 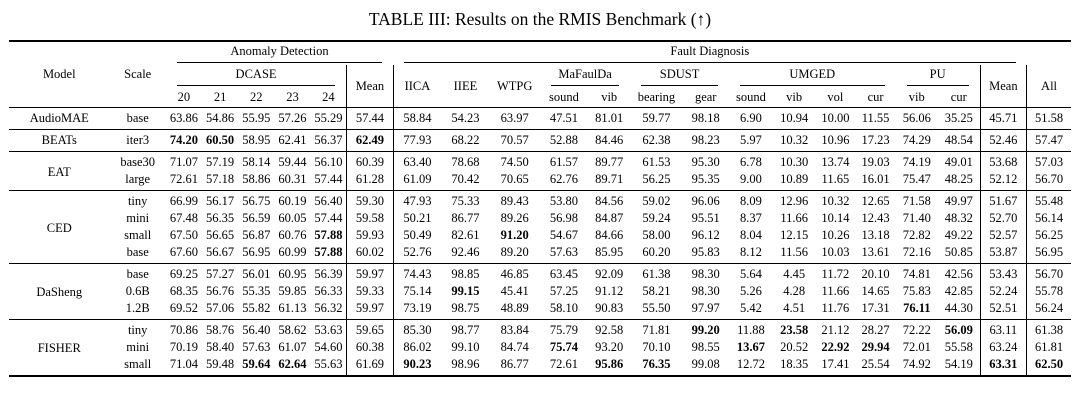 What do you see at coordinates (835, 97) in the screenshot?
I see `col-header-umged-vol: vol` at bounding box center [835, 97].